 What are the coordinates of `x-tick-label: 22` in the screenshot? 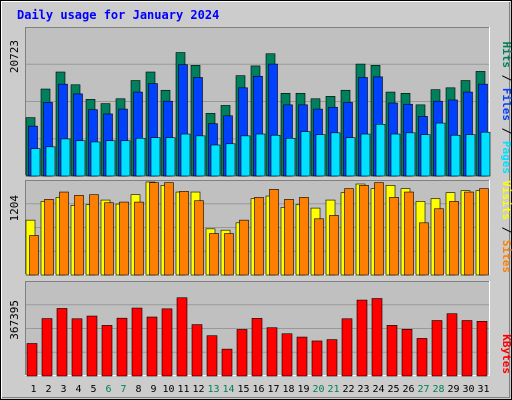 It's located at (348, 389).